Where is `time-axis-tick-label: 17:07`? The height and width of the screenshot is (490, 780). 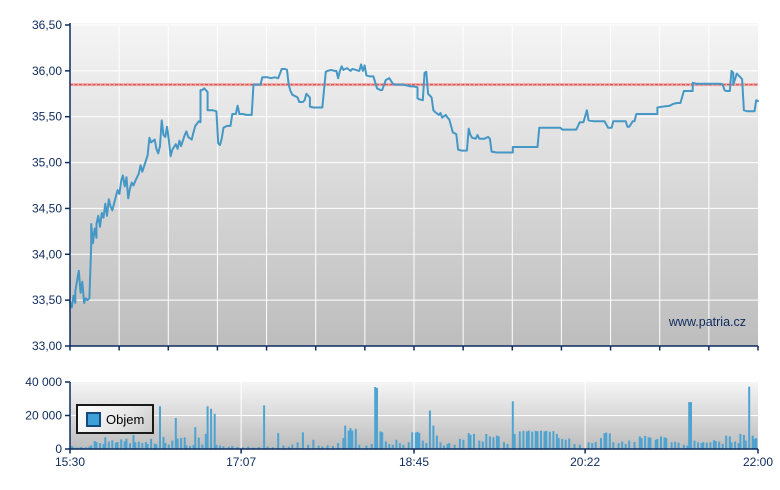 time-axis-tick-label: 17:07 is located at coordinates (241, 462).